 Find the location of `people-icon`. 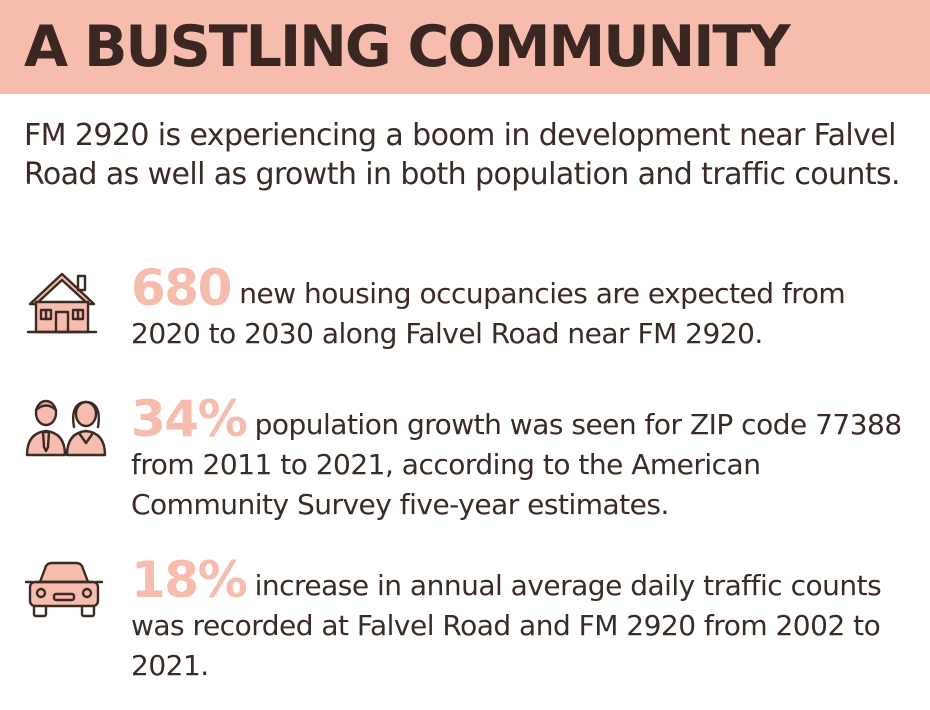

people-icon is located at coordinates (66, 430).